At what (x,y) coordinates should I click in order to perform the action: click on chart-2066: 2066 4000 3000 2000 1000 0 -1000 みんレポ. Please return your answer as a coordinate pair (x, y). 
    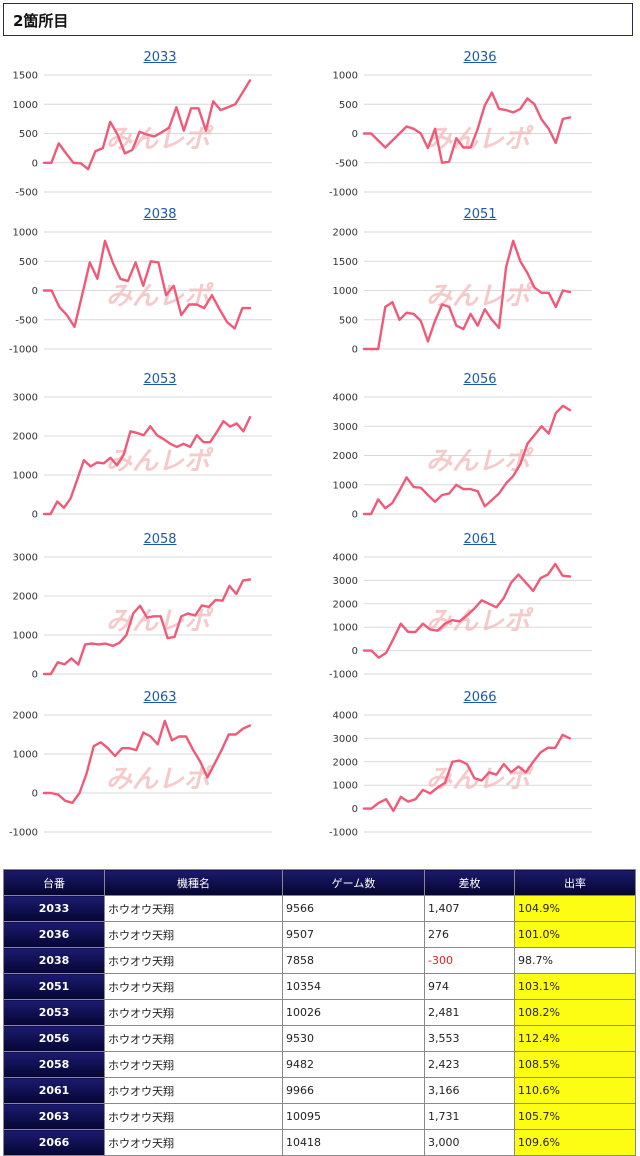
    Looking at the image, I should click on (480, 772).